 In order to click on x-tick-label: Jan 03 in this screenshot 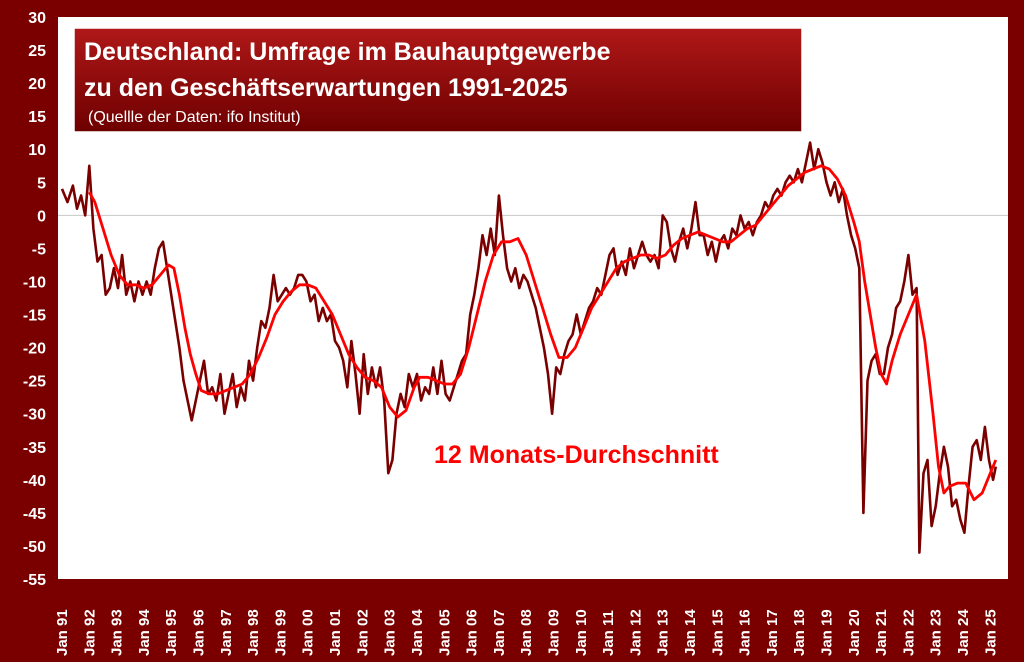, I will do `click(390, 632)`.